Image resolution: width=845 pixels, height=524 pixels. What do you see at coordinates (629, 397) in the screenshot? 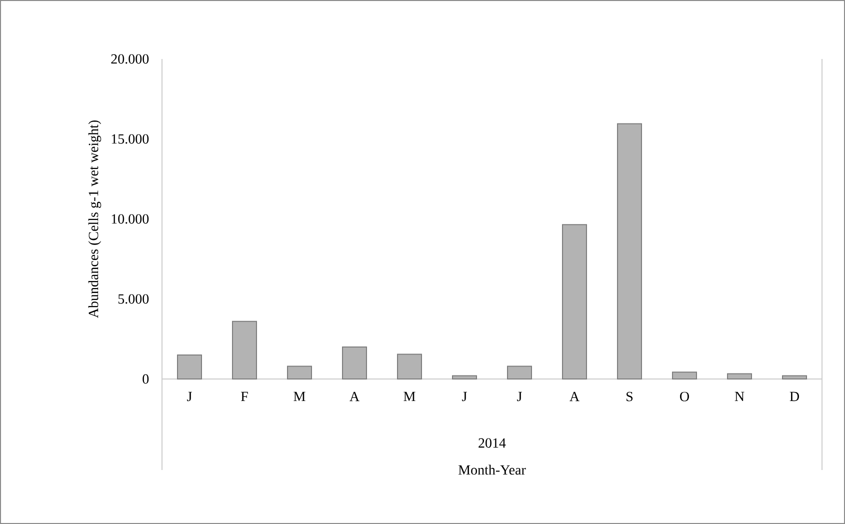
I see `x-tick-label: S` at bounding box center [629, 397].